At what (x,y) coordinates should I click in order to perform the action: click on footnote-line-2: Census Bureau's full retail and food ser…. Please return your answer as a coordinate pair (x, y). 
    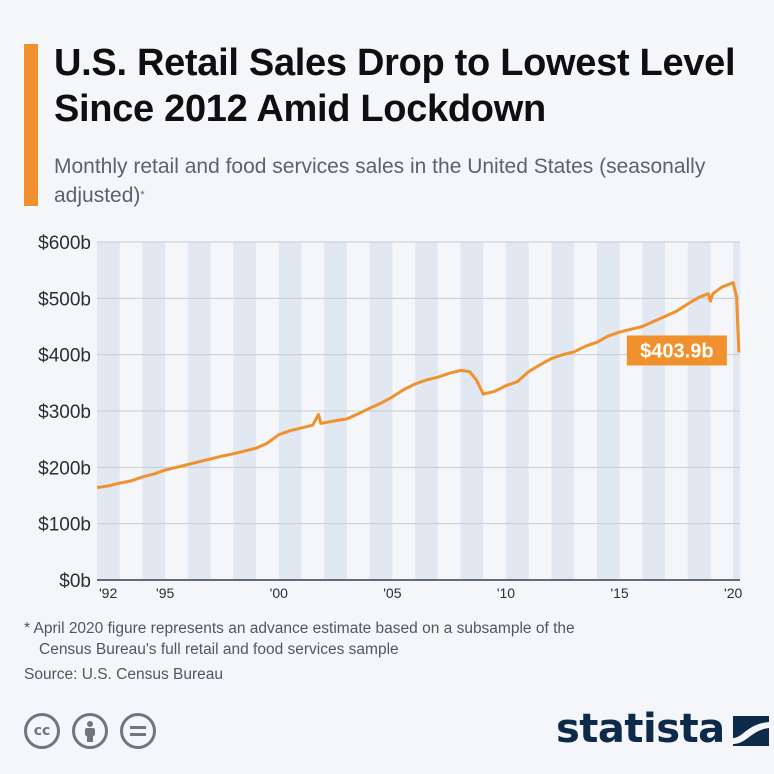
    Looking at the image, I should click on (219, 649).